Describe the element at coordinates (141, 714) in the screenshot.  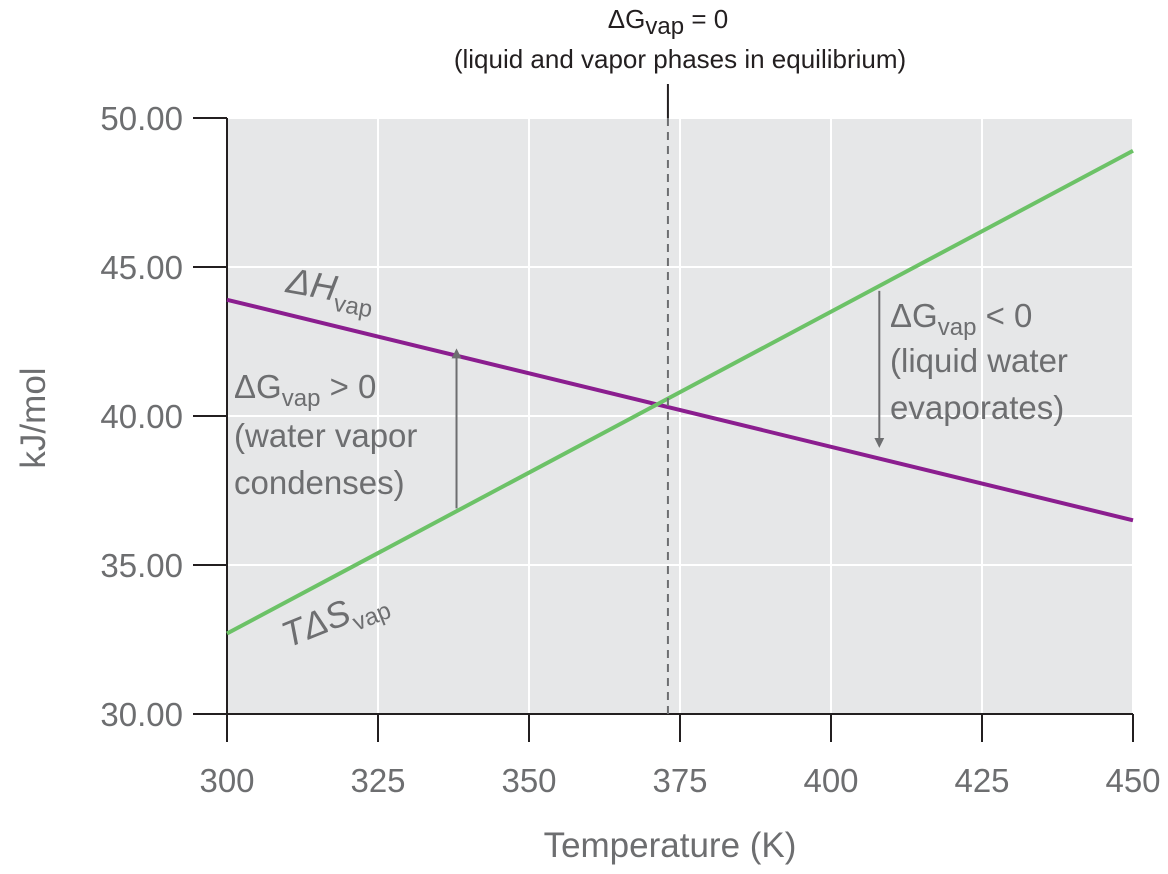
I see `y-tick-label: 30.00` at that location.